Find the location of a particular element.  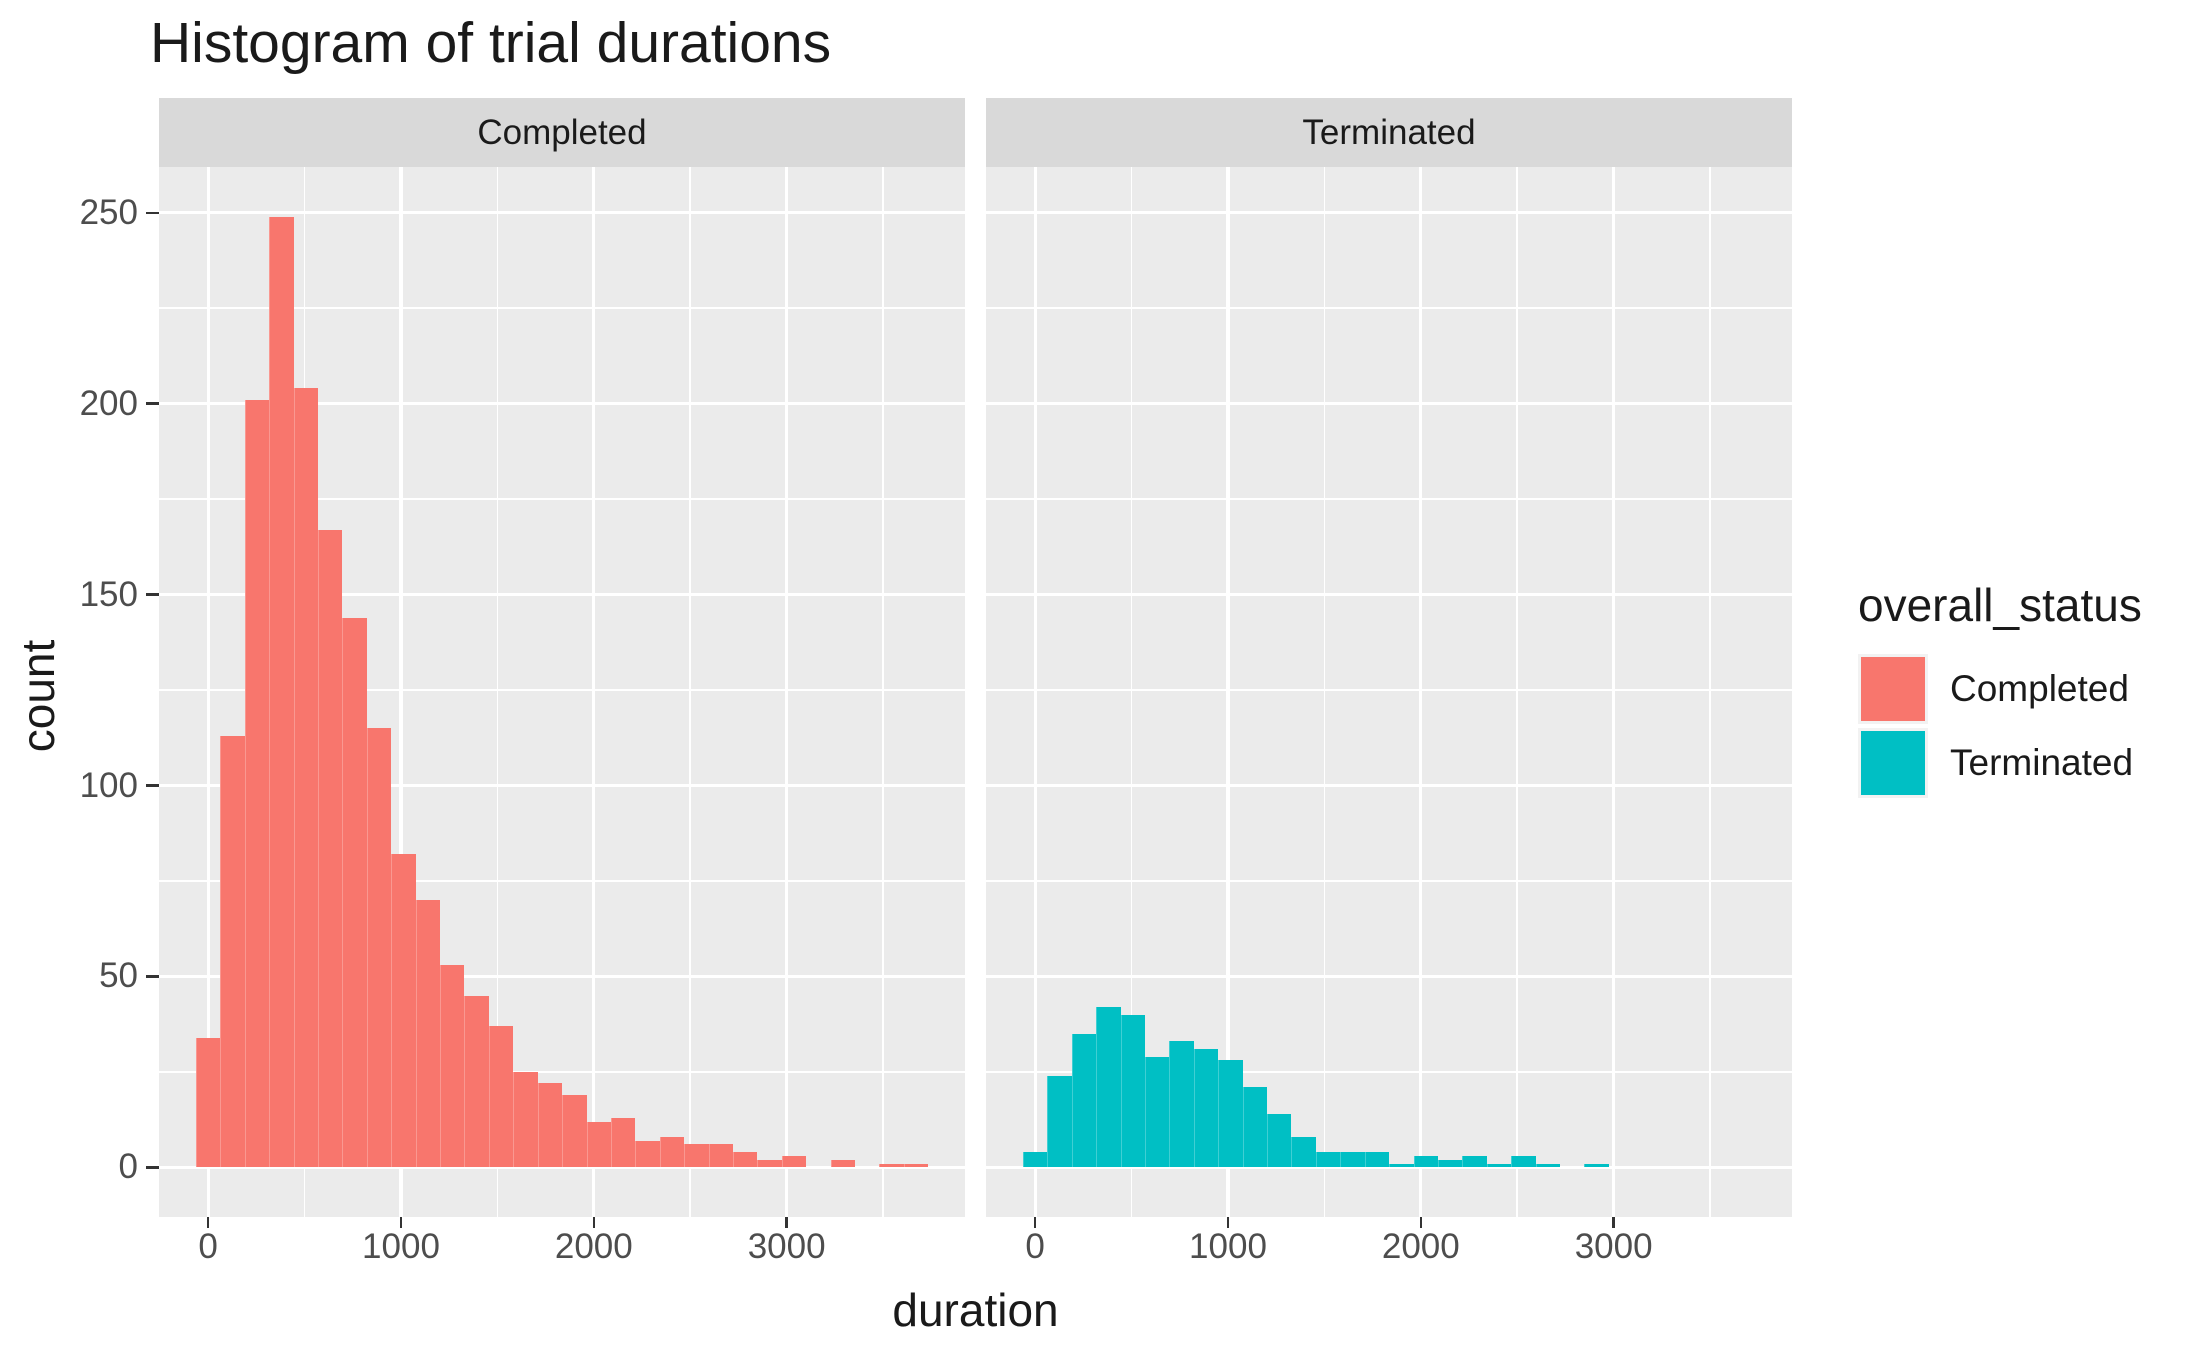

bar-terminated-bin16 is located at coordinates (1425, 1161).